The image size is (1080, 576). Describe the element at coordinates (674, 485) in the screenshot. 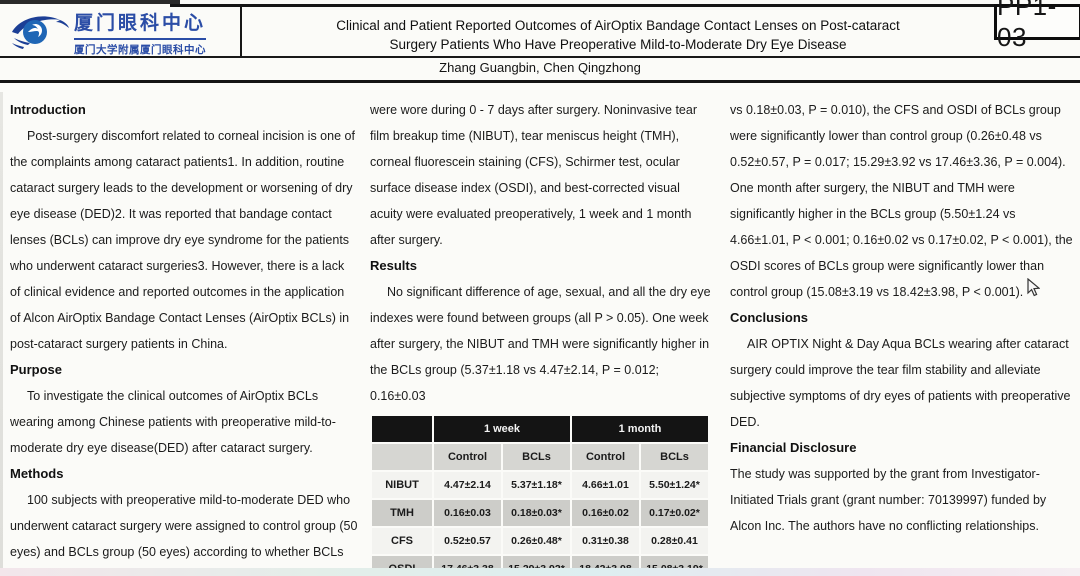

I see `table-cell: 5.50±1.24*` at that location.